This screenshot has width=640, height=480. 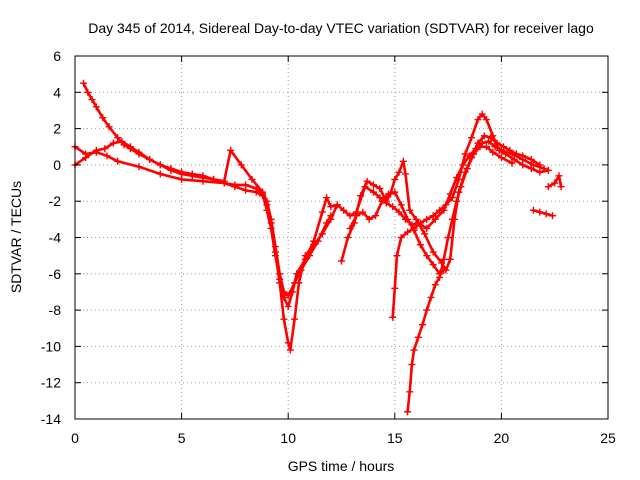 What do you see at coordinates (341, 466) in the screenshot?
I see `x-axis-label: GPS time / hours` at bounding box center [341, 466].